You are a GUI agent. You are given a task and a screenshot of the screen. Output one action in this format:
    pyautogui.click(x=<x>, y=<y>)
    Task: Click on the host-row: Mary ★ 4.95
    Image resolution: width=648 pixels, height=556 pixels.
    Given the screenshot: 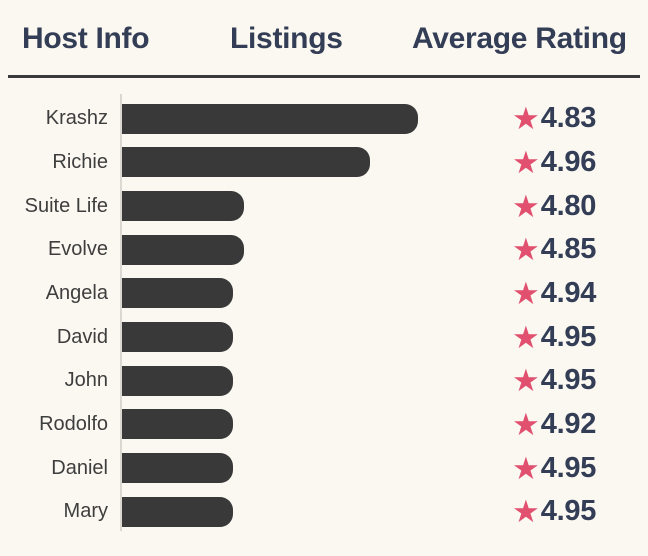 What is the action you would take?
    pyautogui.click(x=324, y=512)
    